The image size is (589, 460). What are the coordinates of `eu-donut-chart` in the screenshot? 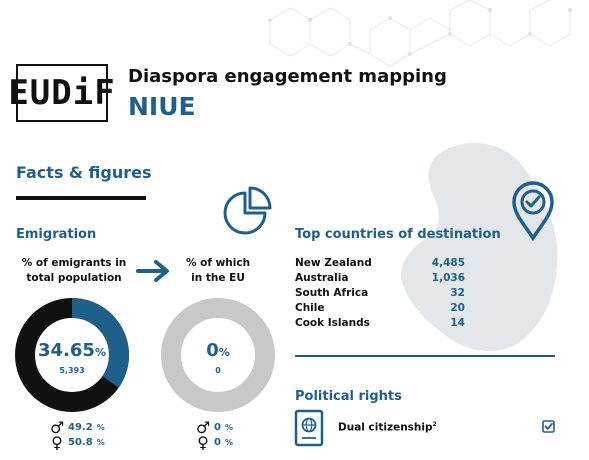 It's located at (218, 355).